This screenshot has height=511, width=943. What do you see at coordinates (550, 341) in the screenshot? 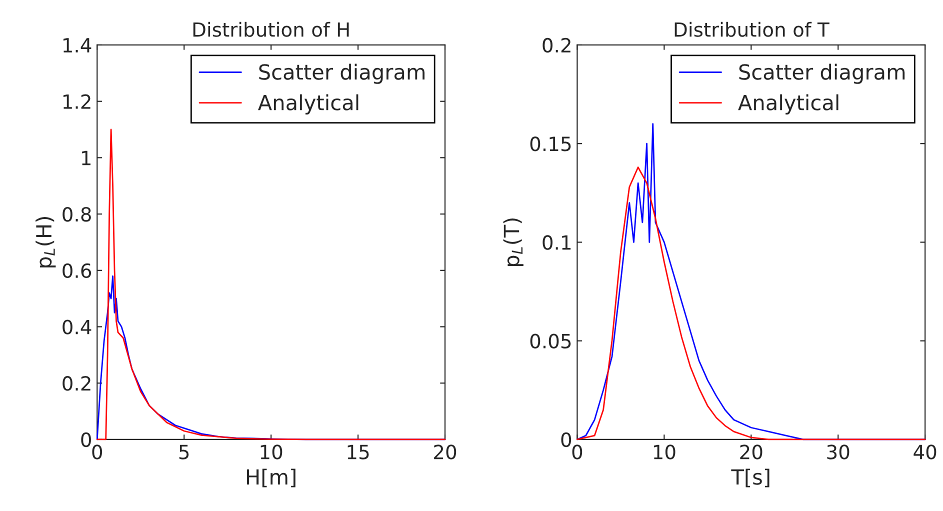
I see `y-tick-label: 0.05` at bounding box center [550, 341].